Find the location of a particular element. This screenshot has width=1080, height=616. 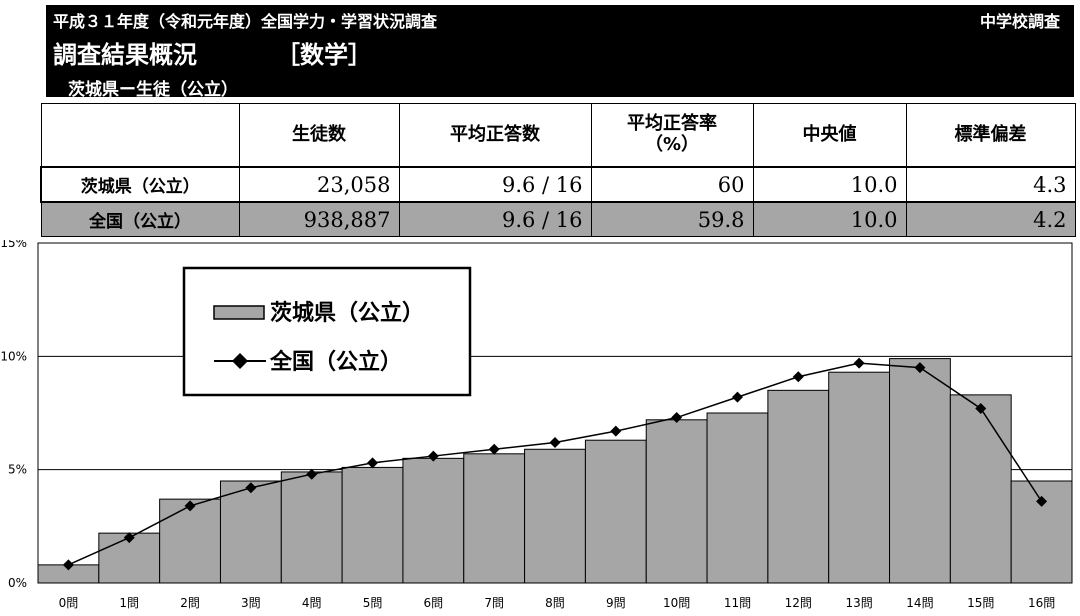

cell-avg-rate: 59.8 is located at coordinates (672, 219).